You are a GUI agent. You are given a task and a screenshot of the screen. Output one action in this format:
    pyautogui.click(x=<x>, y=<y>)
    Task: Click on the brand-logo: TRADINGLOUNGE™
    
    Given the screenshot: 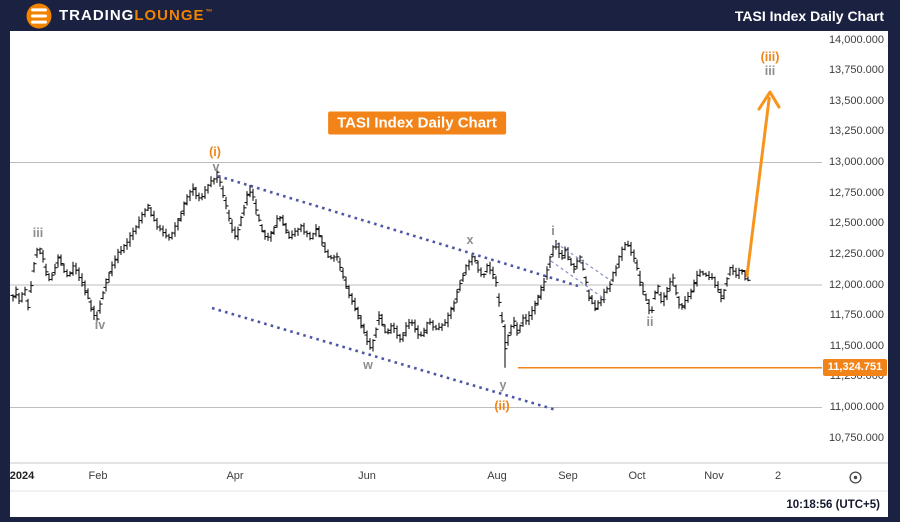 What is the action you would take?
    pyautogui.click(x=120, y=16)
    